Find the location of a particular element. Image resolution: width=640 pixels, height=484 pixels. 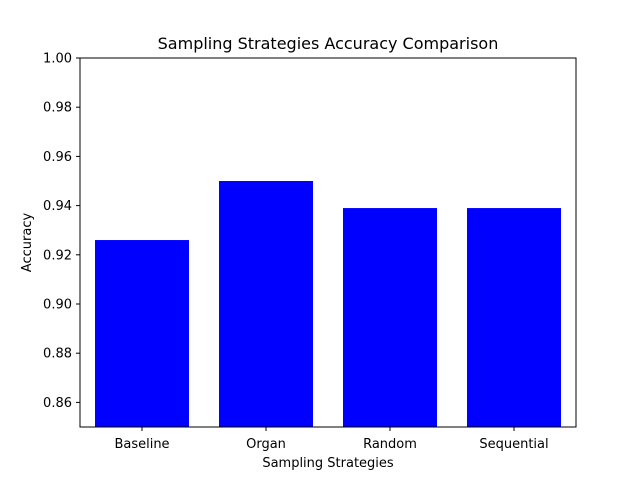

y-tick-label: 1.00 is located at coordinates (57, 59).